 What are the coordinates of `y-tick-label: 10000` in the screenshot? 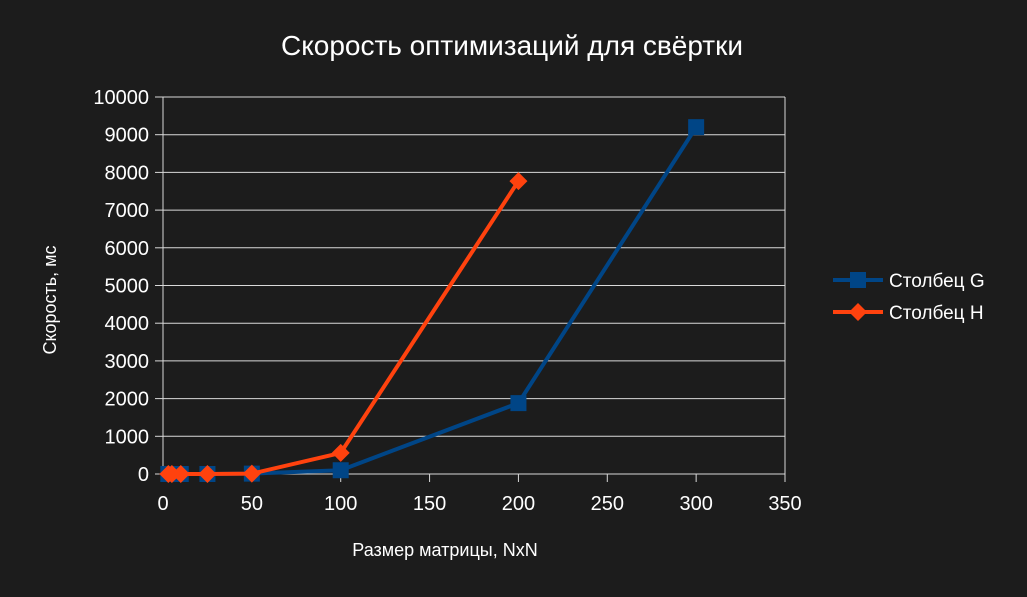 It's located at (121, 98).